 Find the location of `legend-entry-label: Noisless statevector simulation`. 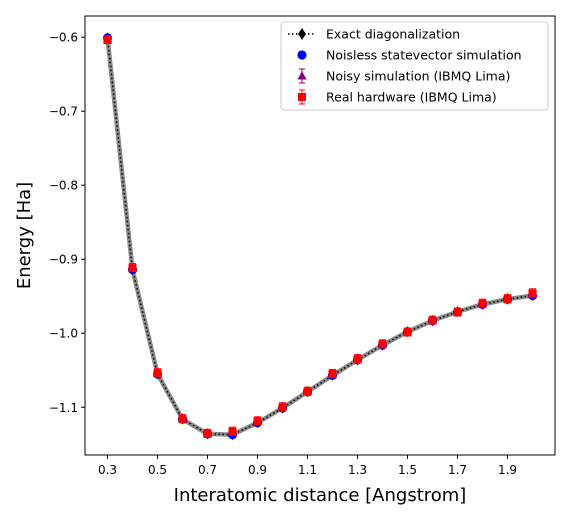

legend-entry-label: Noisless statevector simulation is located at coordinates (424, 55).